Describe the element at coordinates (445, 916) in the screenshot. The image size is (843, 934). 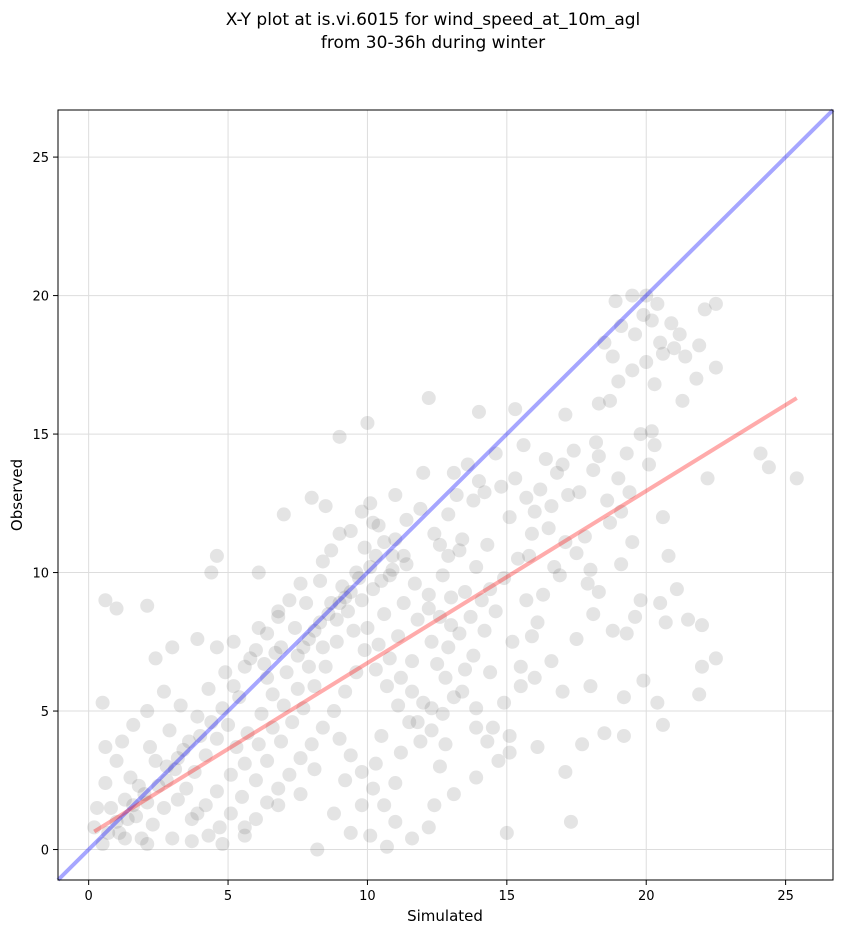
I see `x-axis-label: Simulated` at that location.